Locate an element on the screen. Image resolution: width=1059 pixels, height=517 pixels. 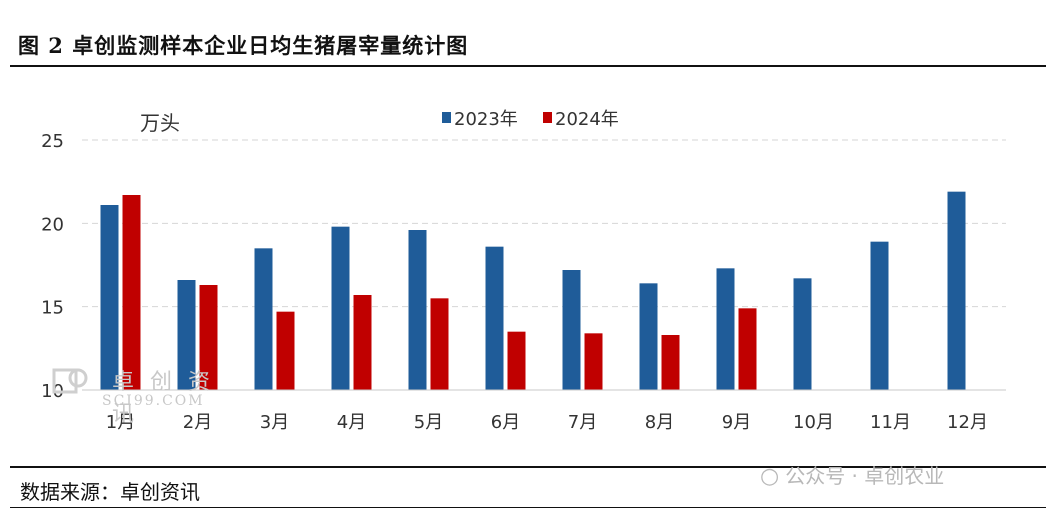
bar-2024年-6月 is located at coordinates (516, 360).